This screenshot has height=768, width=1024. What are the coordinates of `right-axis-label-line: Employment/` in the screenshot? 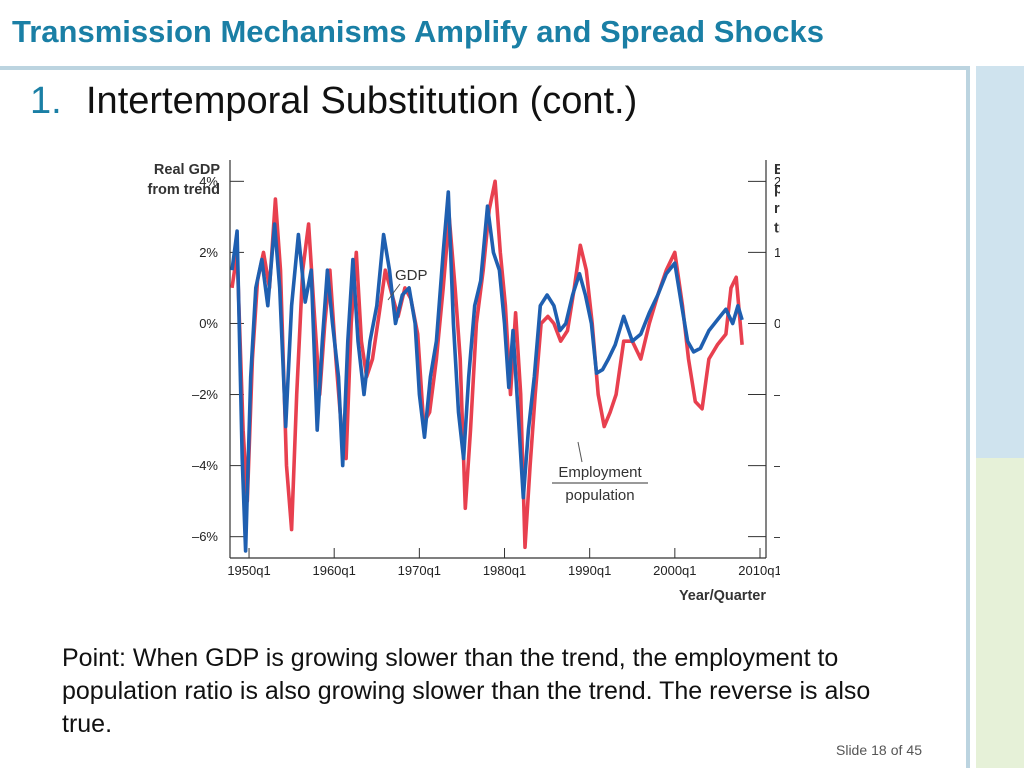 It's located at (777, 170).